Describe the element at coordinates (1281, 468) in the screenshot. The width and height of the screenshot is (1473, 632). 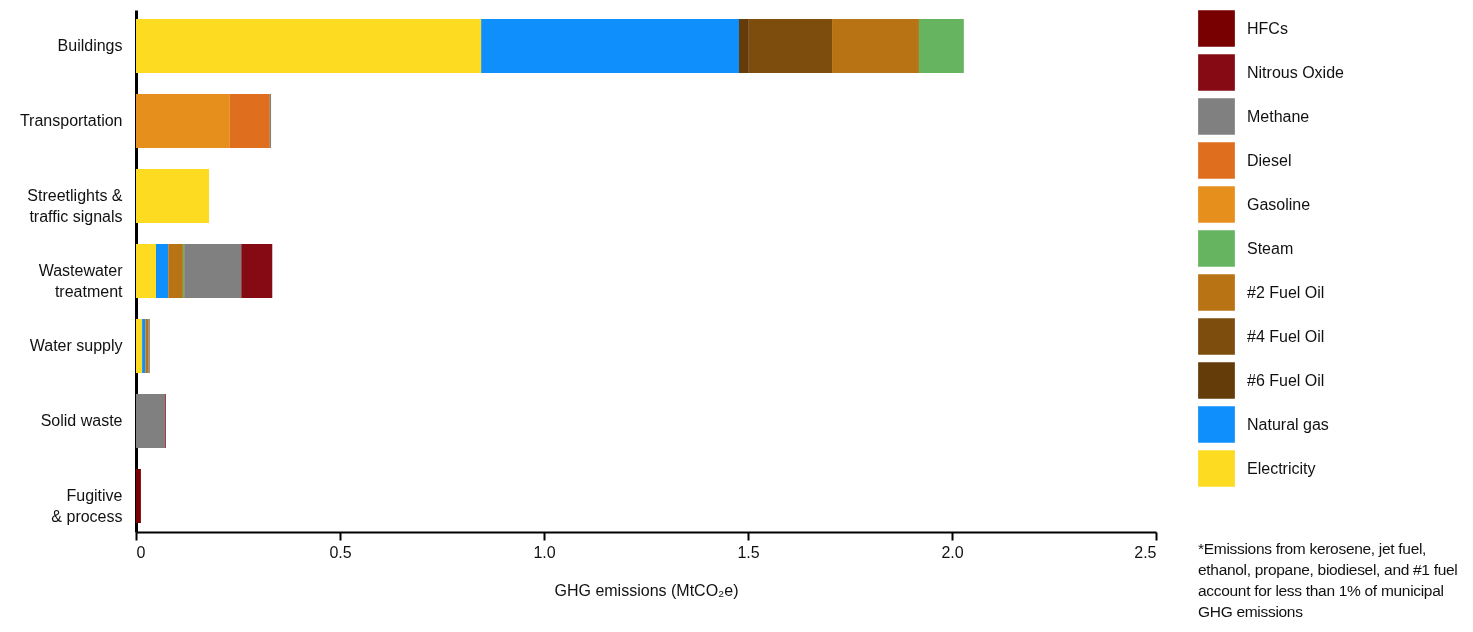
I see `legend-label: Electricity` at that location.